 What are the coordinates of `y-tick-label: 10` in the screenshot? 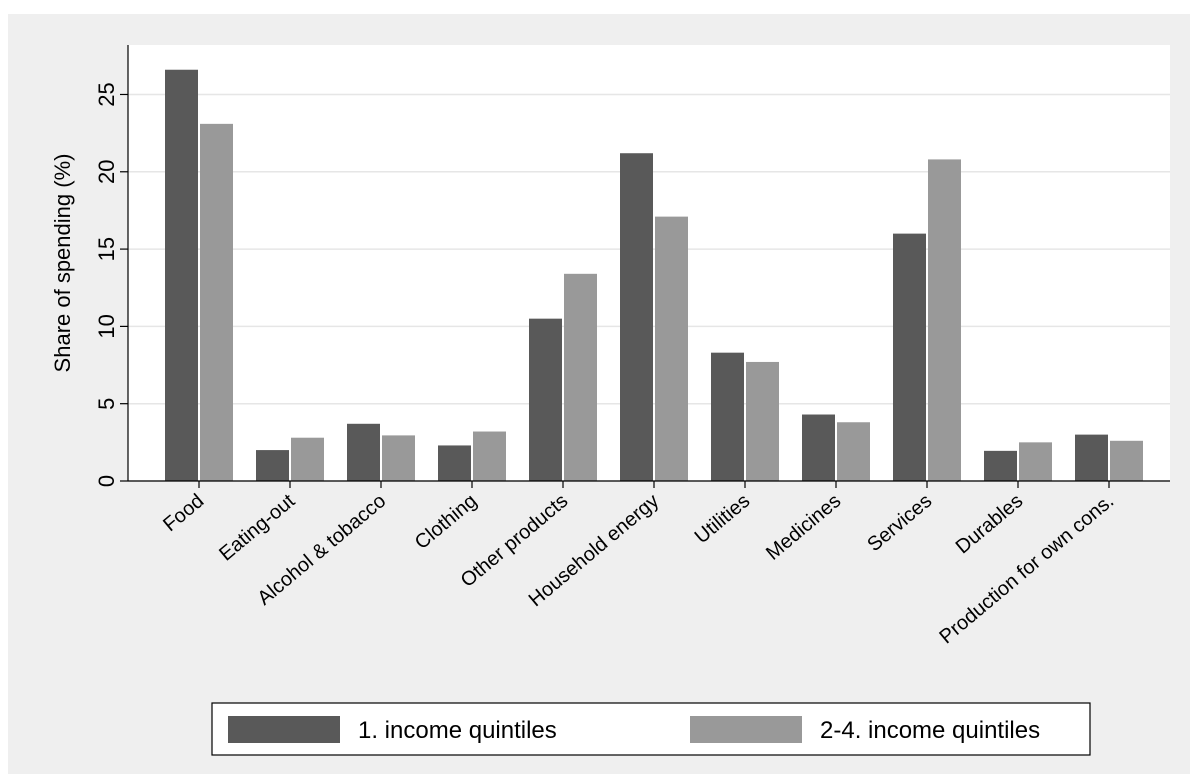 It's located at (106, 326).